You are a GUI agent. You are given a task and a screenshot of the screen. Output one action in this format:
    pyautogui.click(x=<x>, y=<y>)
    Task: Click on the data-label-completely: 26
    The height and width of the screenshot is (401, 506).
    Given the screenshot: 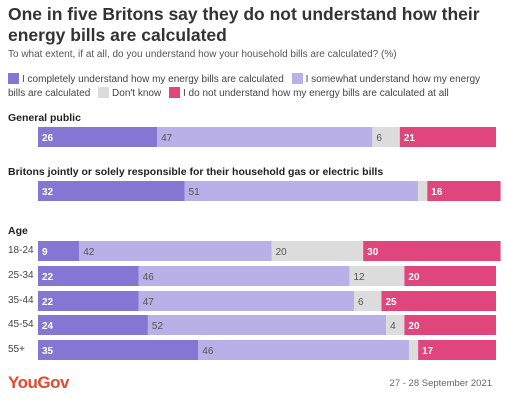 What is the action you would take?
    pyautogui.click(x=48, y=138)
    